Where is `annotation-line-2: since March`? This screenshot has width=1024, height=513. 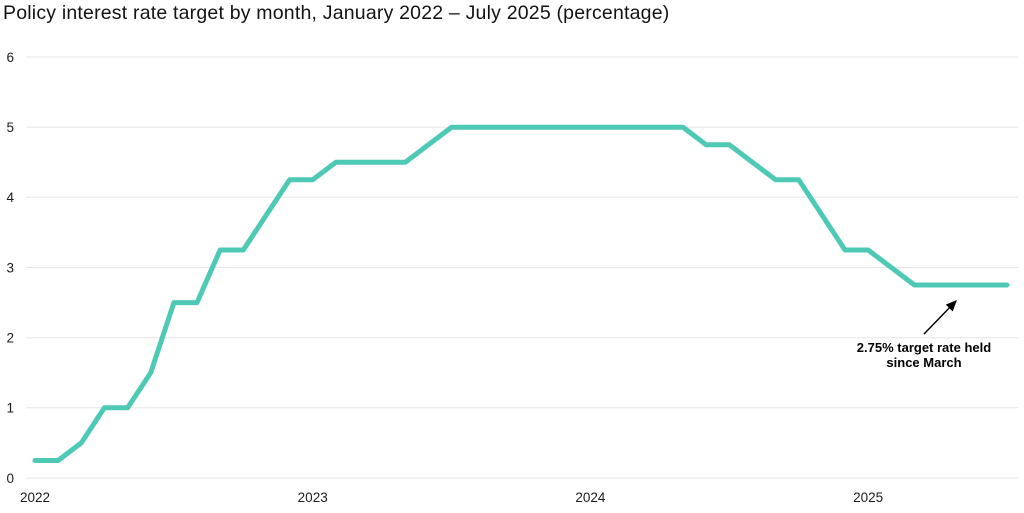 annotation-line-2: since March is located at coordinates (924, 362).